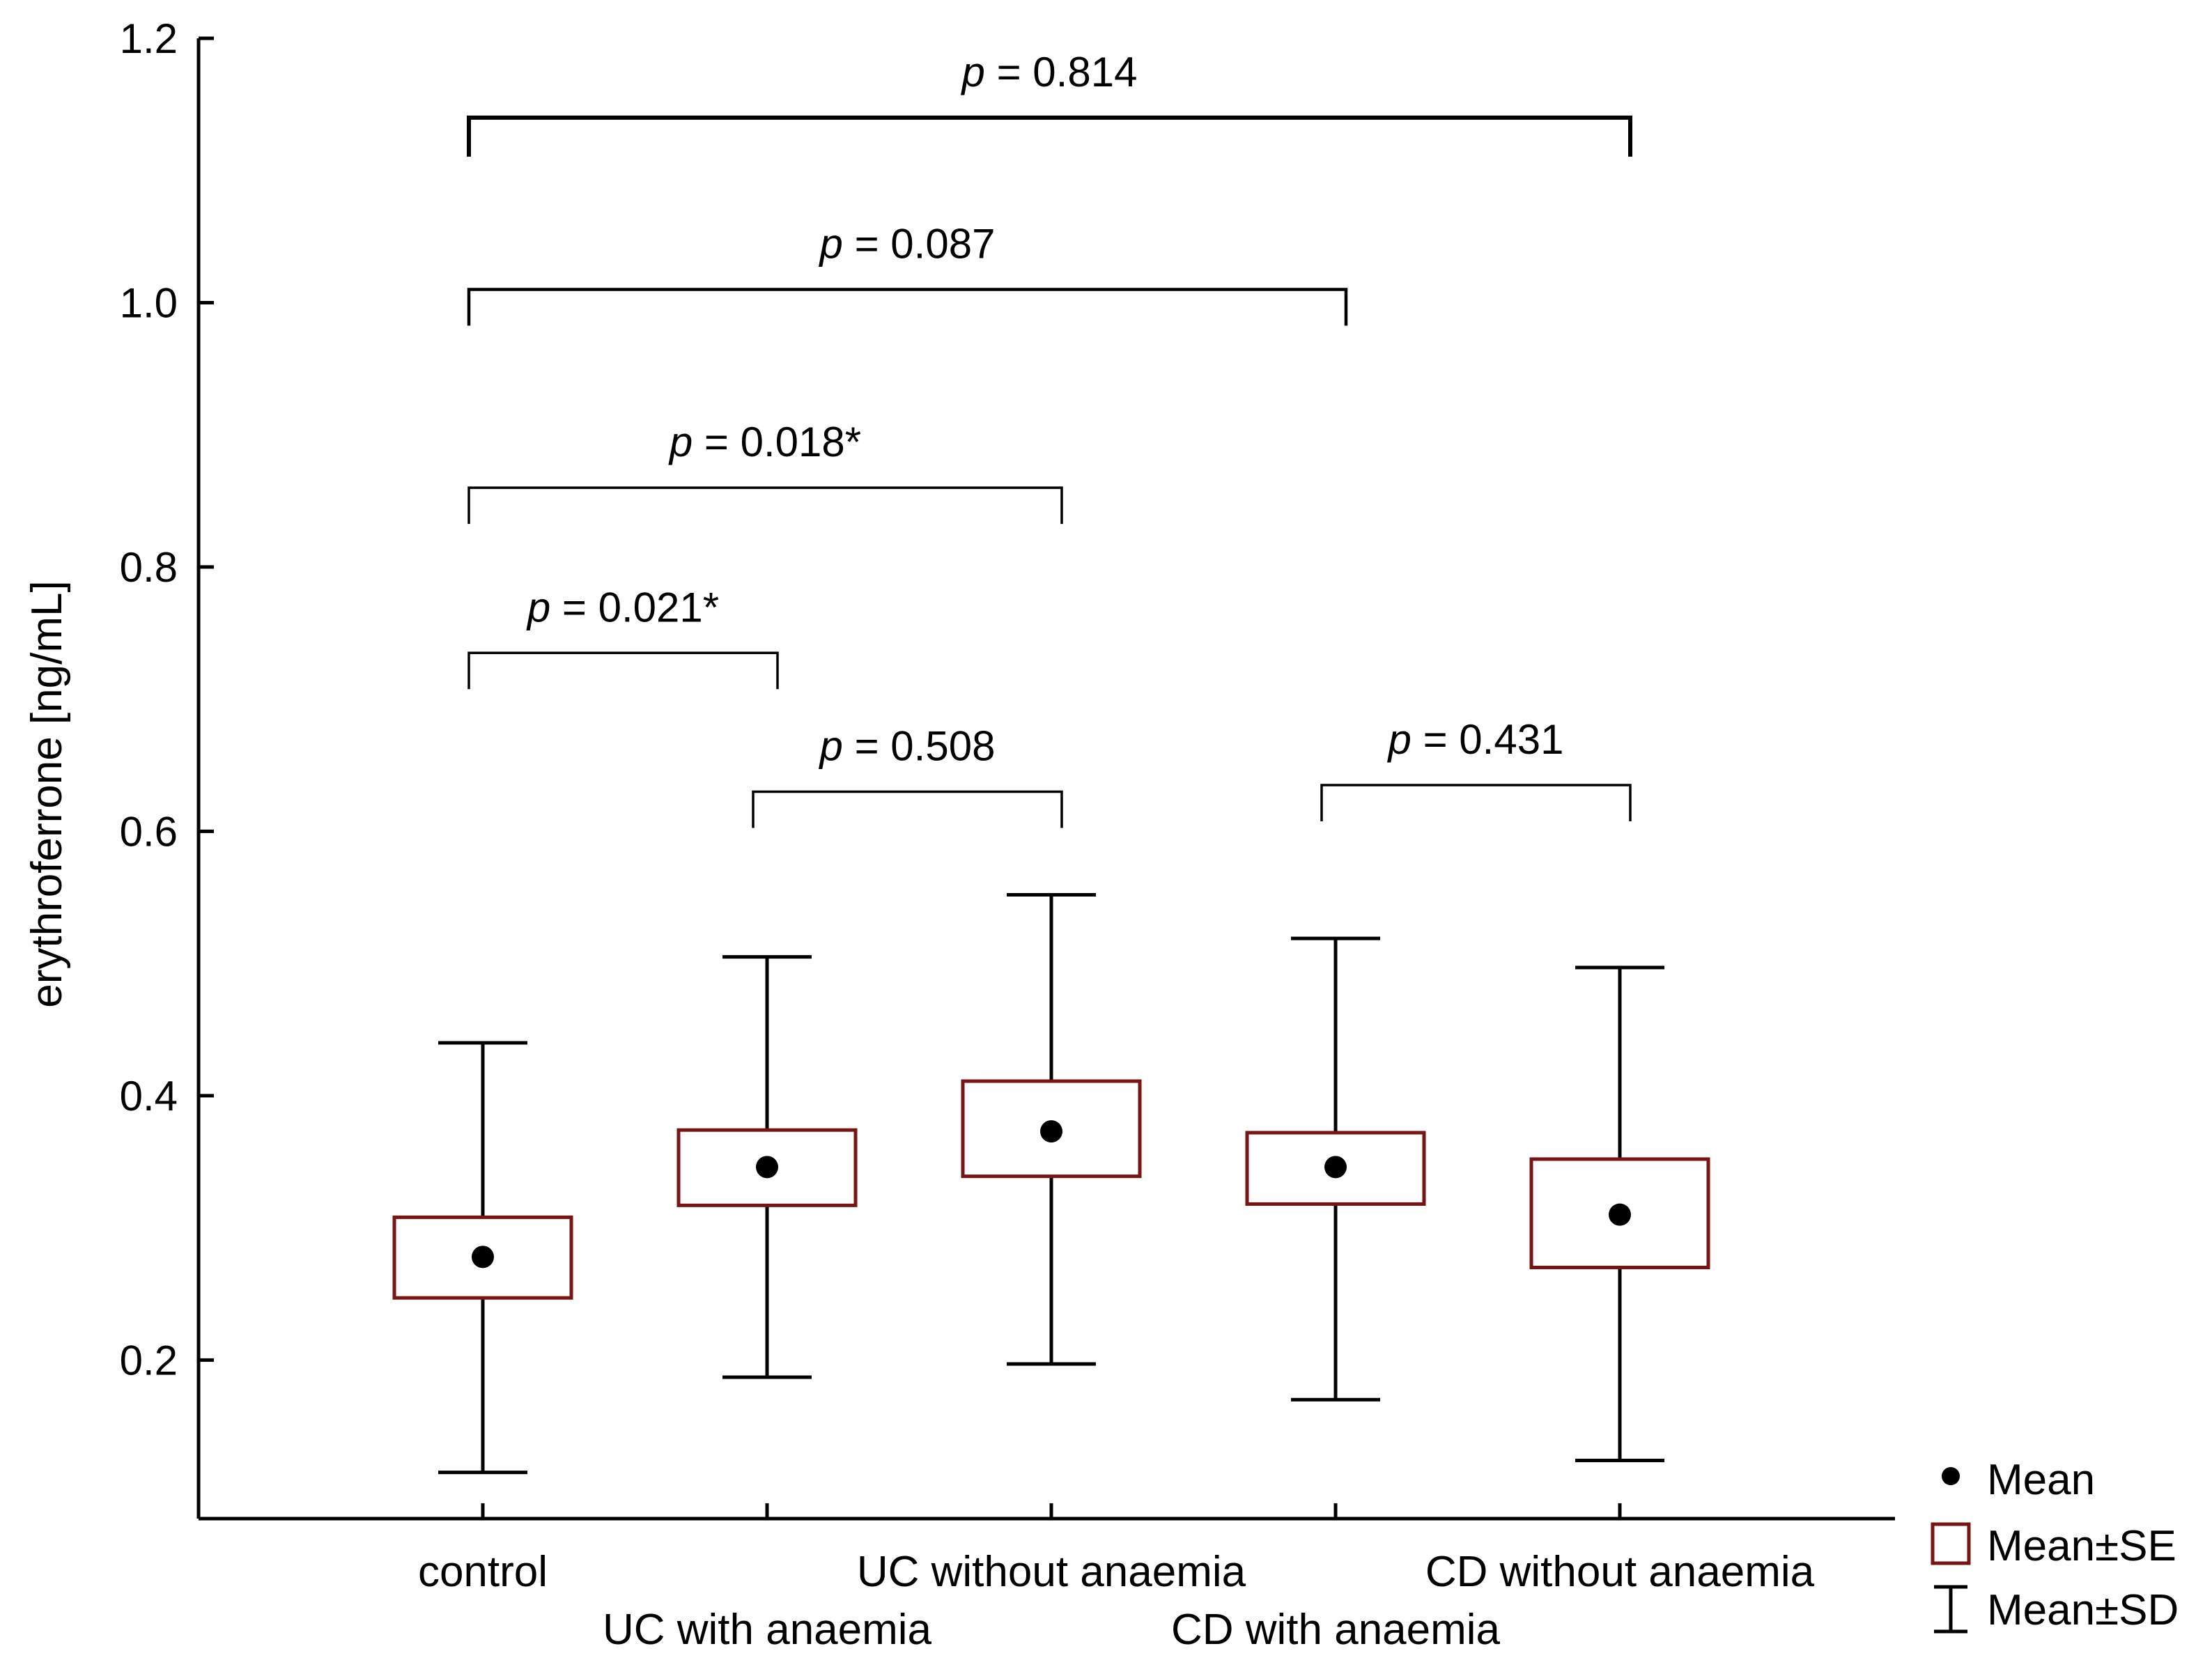 The width and height of the screenshot is (2212, 1667). What do you see at coordinates (1951, 1543) in the screenshot?
I see `legend-se-icon` at bounding box center [1951, 1543].